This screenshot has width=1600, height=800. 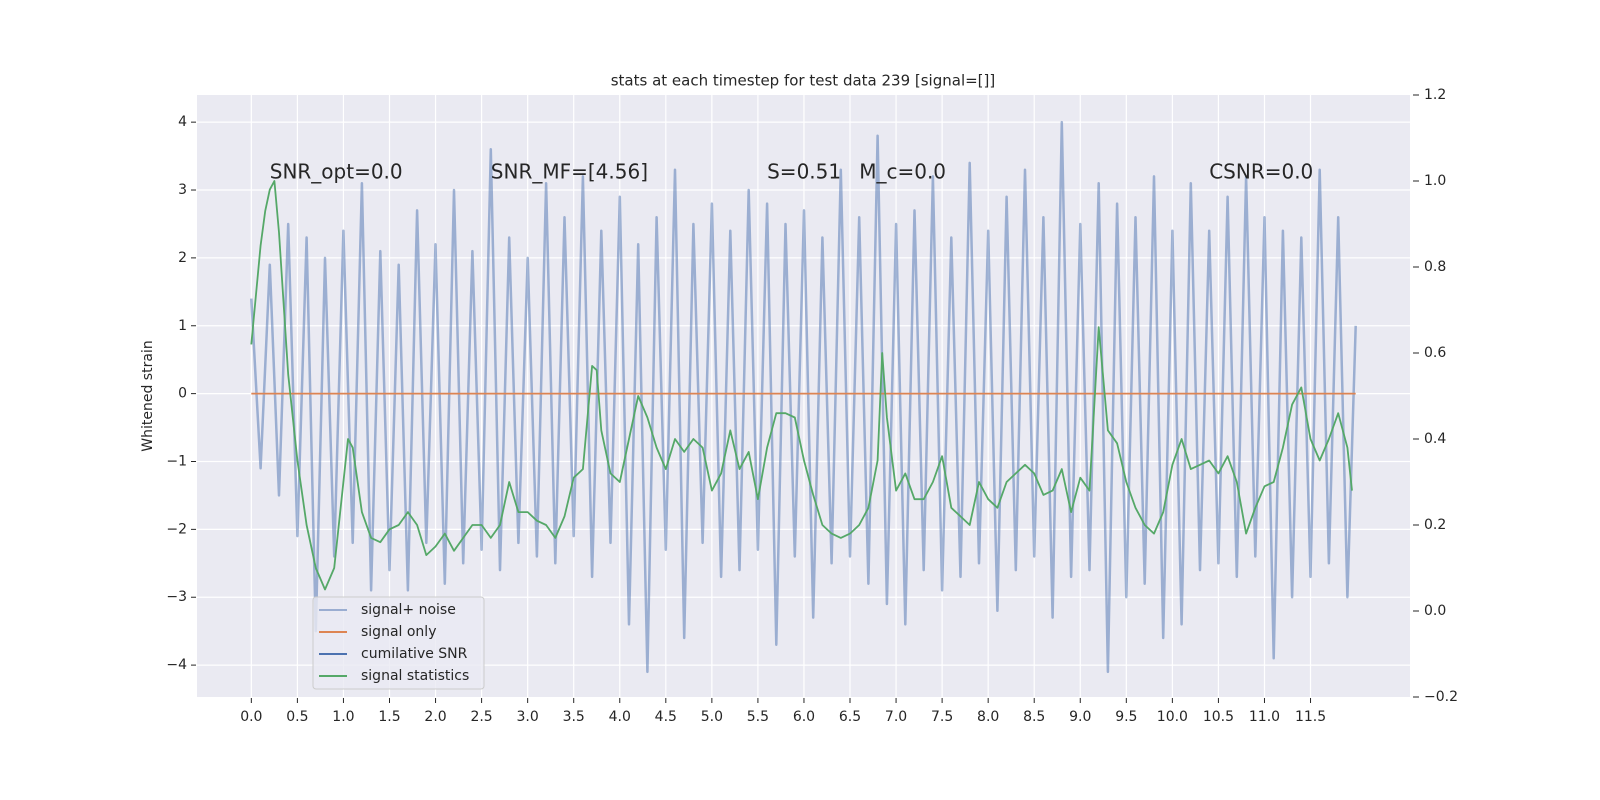 I want to click on x-tick-label: 8.0, so click(x=988, y=717).